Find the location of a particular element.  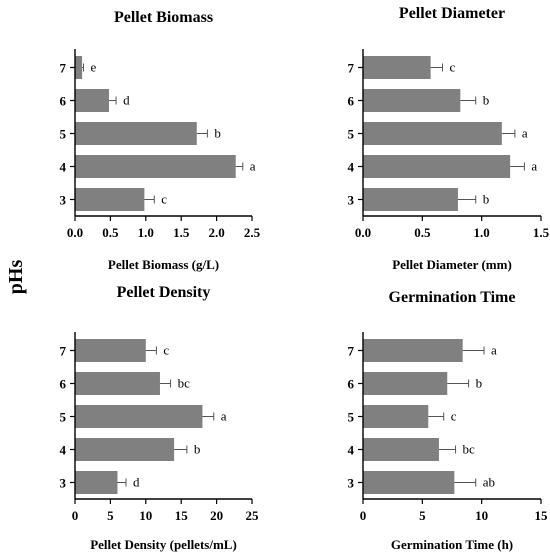

x-tick-label: 20 is located at coordinates (216, 515).